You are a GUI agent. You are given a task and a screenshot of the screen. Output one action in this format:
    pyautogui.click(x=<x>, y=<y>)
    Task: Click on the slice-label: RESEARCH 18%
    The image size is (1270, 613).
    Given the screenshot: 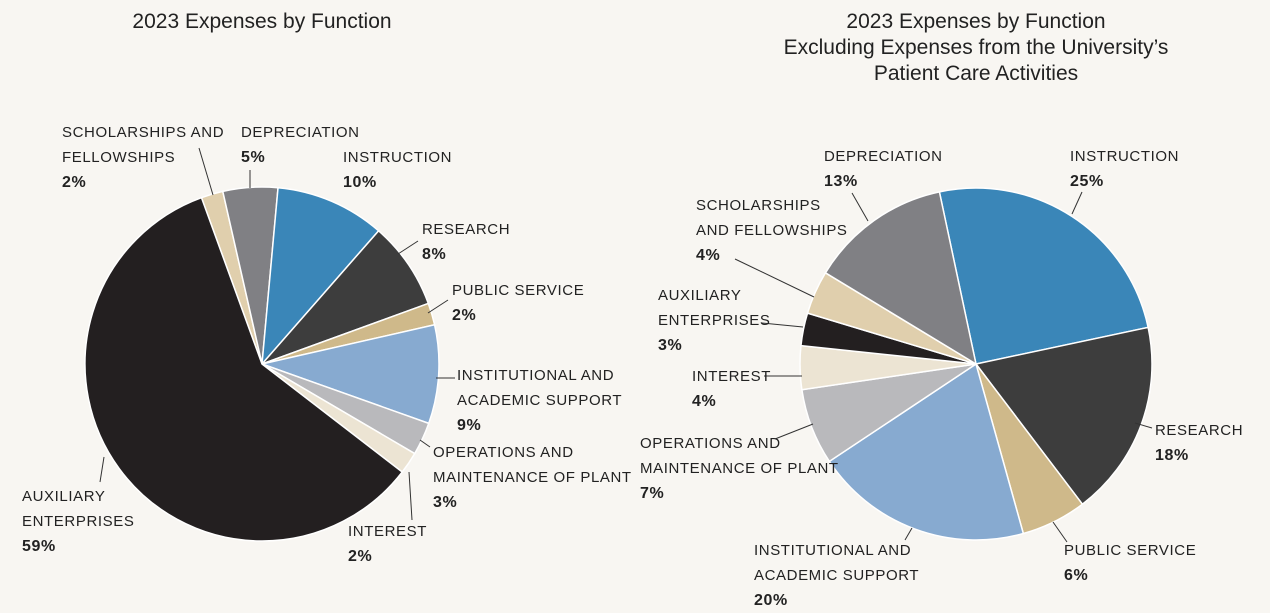 What is the action you would take?
    pyautogui.click(x=1199, y=443)
    